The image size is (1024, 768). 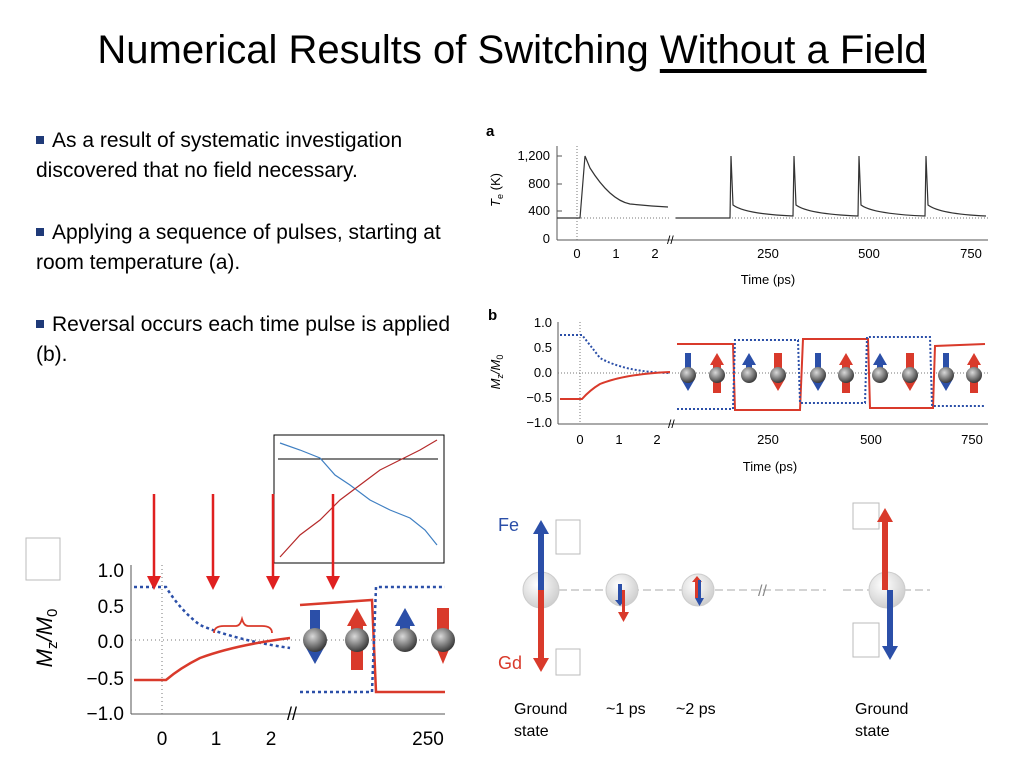 What do you see at coordinates (105, 714) in the screenshot?
I see `zoom-ytick: −1.0` at bounding box center [105, 714].